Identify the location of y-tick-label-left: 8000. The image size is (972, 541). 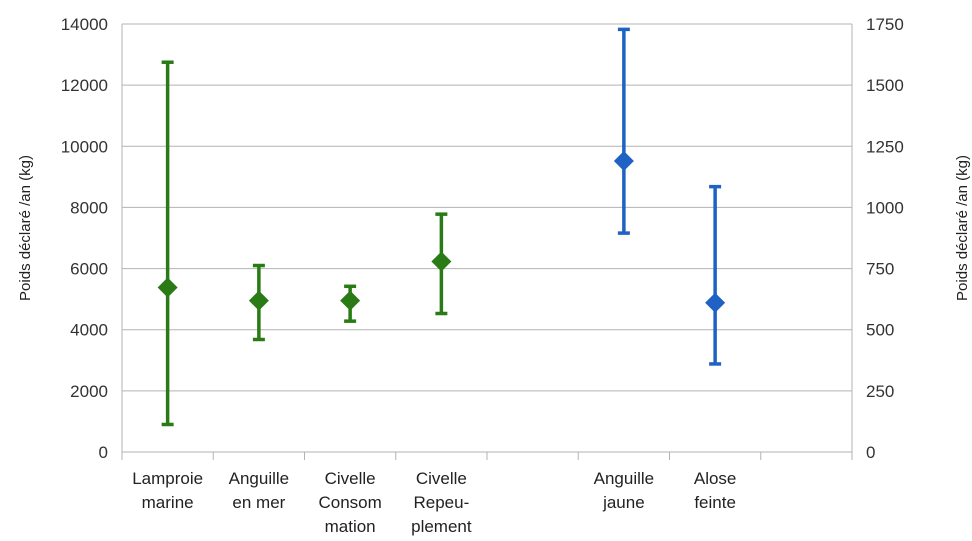
(89, 207).